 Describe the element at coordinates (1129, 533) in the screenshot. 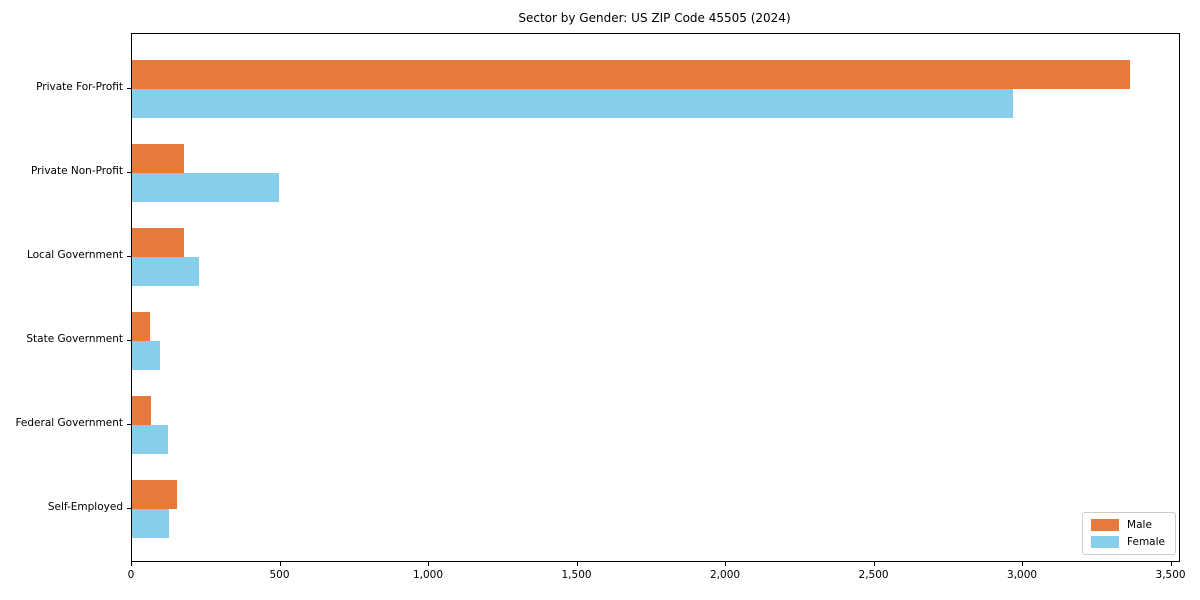

I see `legend: Male Female` at that location.